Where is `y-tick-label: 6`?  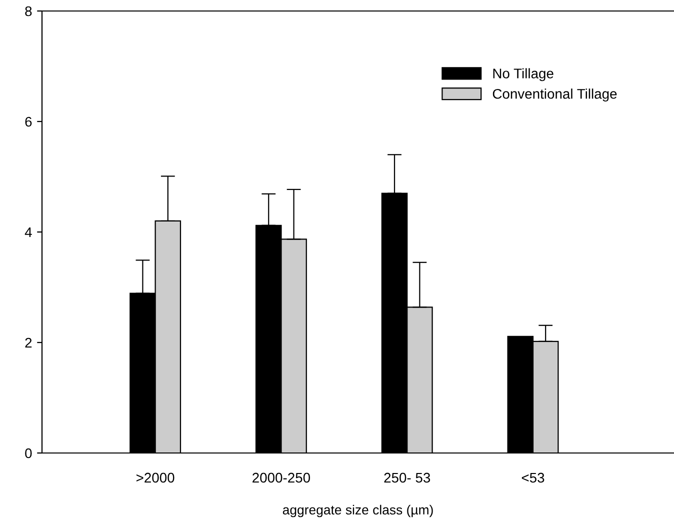
y-tick-label: 6 is located at coordinates (28, 121).